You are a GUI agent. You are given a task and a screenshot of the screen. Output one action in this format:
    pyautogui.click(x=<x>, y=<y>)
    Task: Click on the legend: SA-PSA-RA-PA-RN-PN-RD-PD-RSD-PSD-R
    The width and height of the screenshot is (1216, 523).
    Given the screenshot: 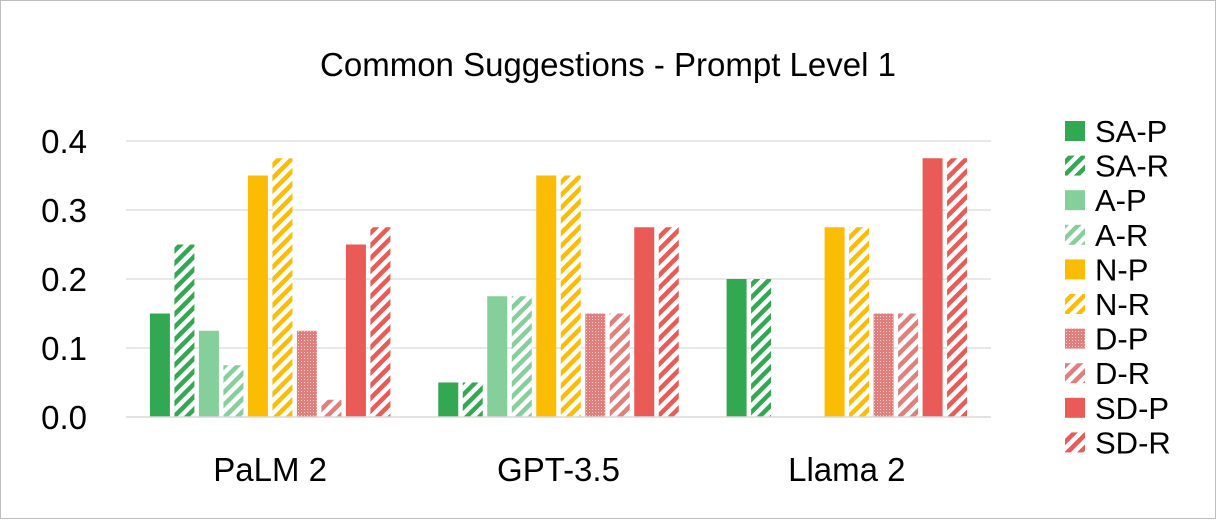 What is the action you would take?
    pyautogui.click(x=1118, y=287)
    